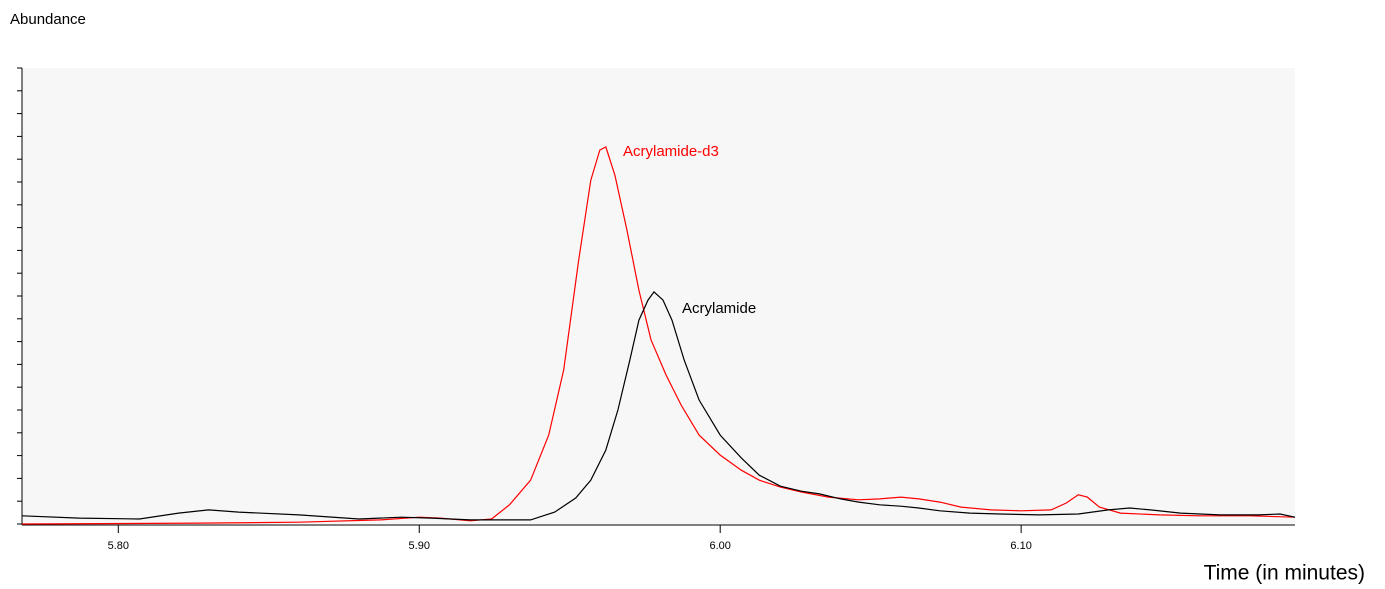 Image resolution: width=1385 pixels, height=589 pixels. What do you see at coordinates (118, 546) in the screenshot?
I see `x-tick-label: 5.80` at bounding box center [118, 546].